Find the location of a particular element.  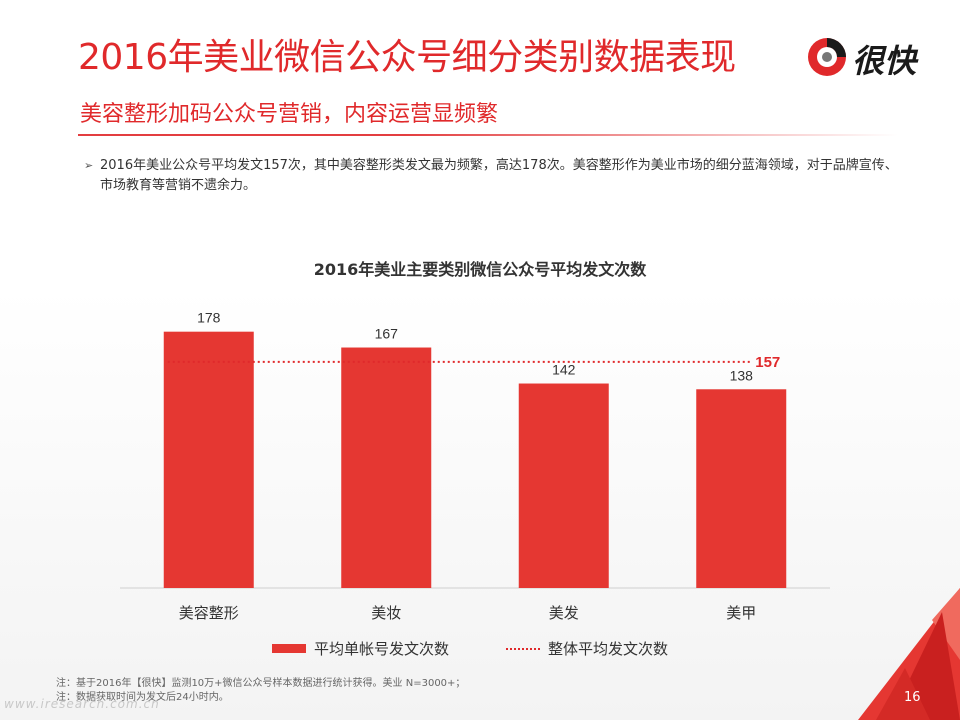

category-label-1: 美妆 is located at coordinates (386, 613).